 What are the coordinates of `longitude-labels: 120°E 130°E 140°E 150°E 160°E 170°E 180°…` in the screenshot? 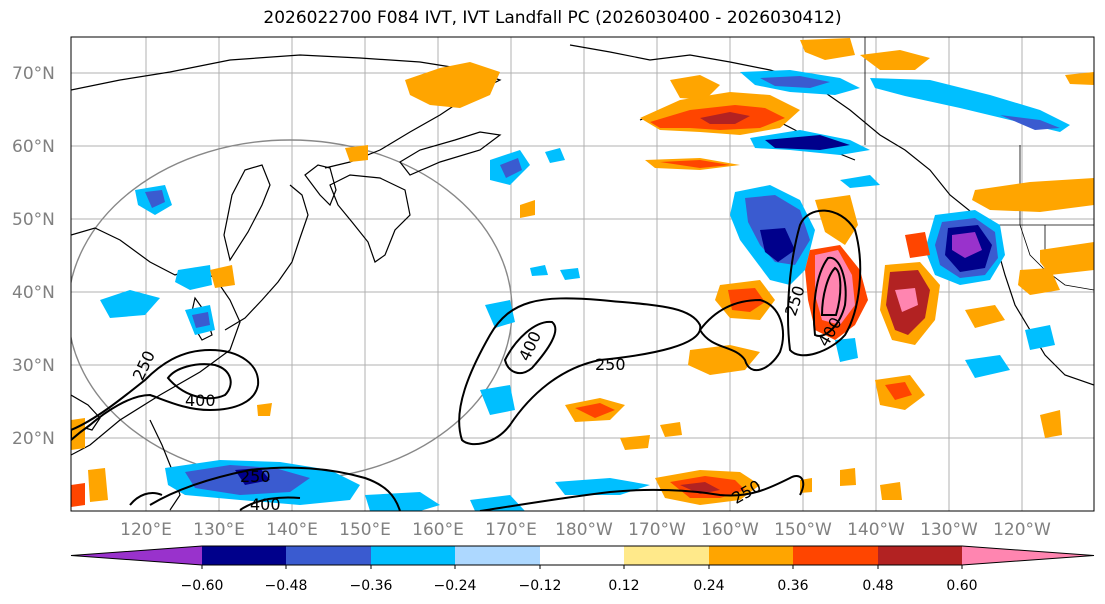 It's located at (585, 530).